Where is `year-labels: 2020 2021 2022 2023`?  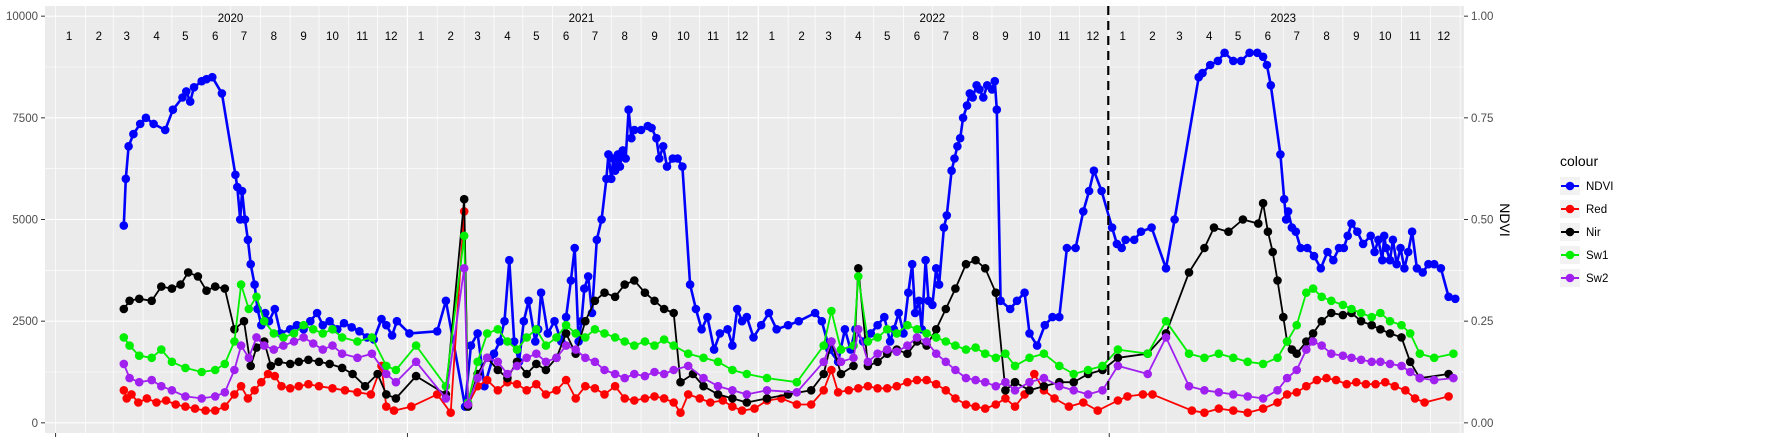
year-labels: 2020 2021 2022 2023 is located at coordinates (757, 19).